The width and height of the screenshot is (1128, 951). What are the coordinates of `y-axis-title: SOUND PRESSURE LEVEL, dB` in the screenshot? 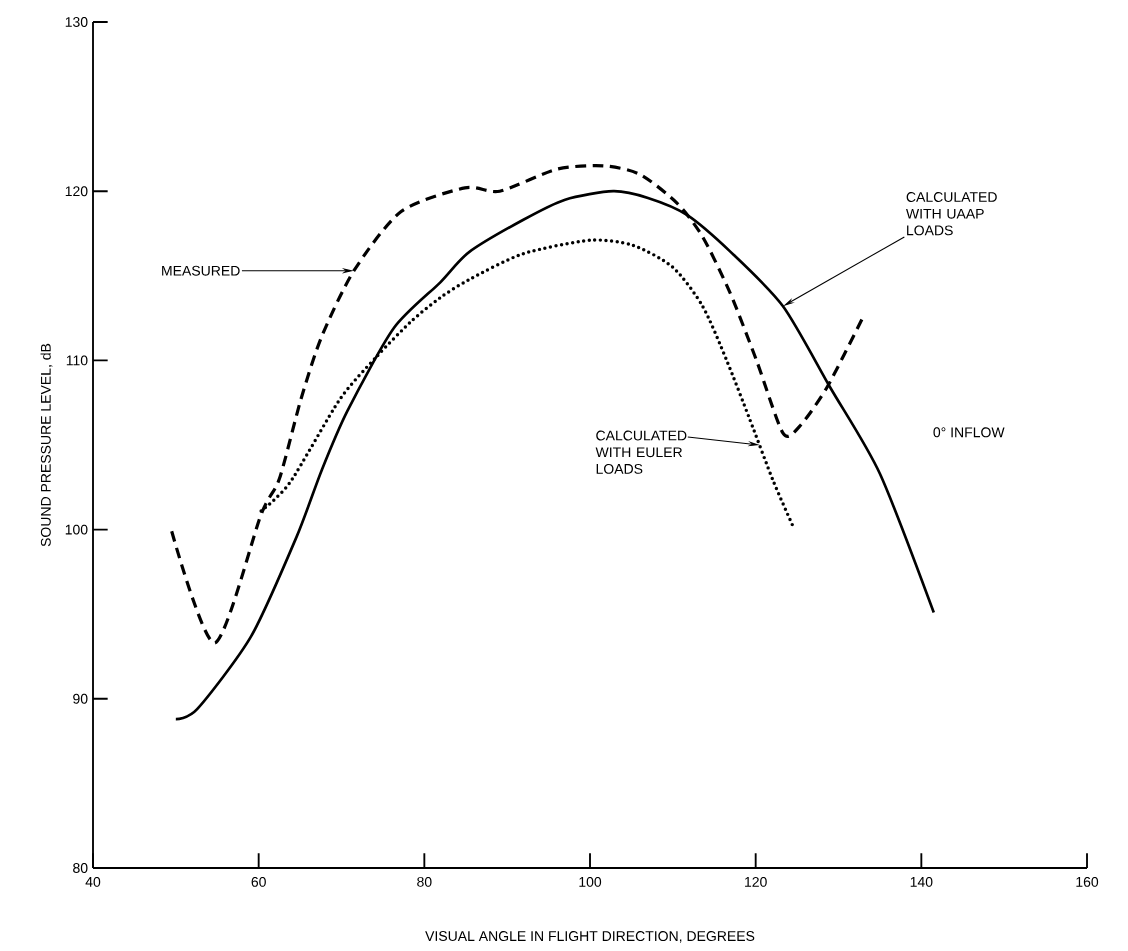 It's located at (46, 445).